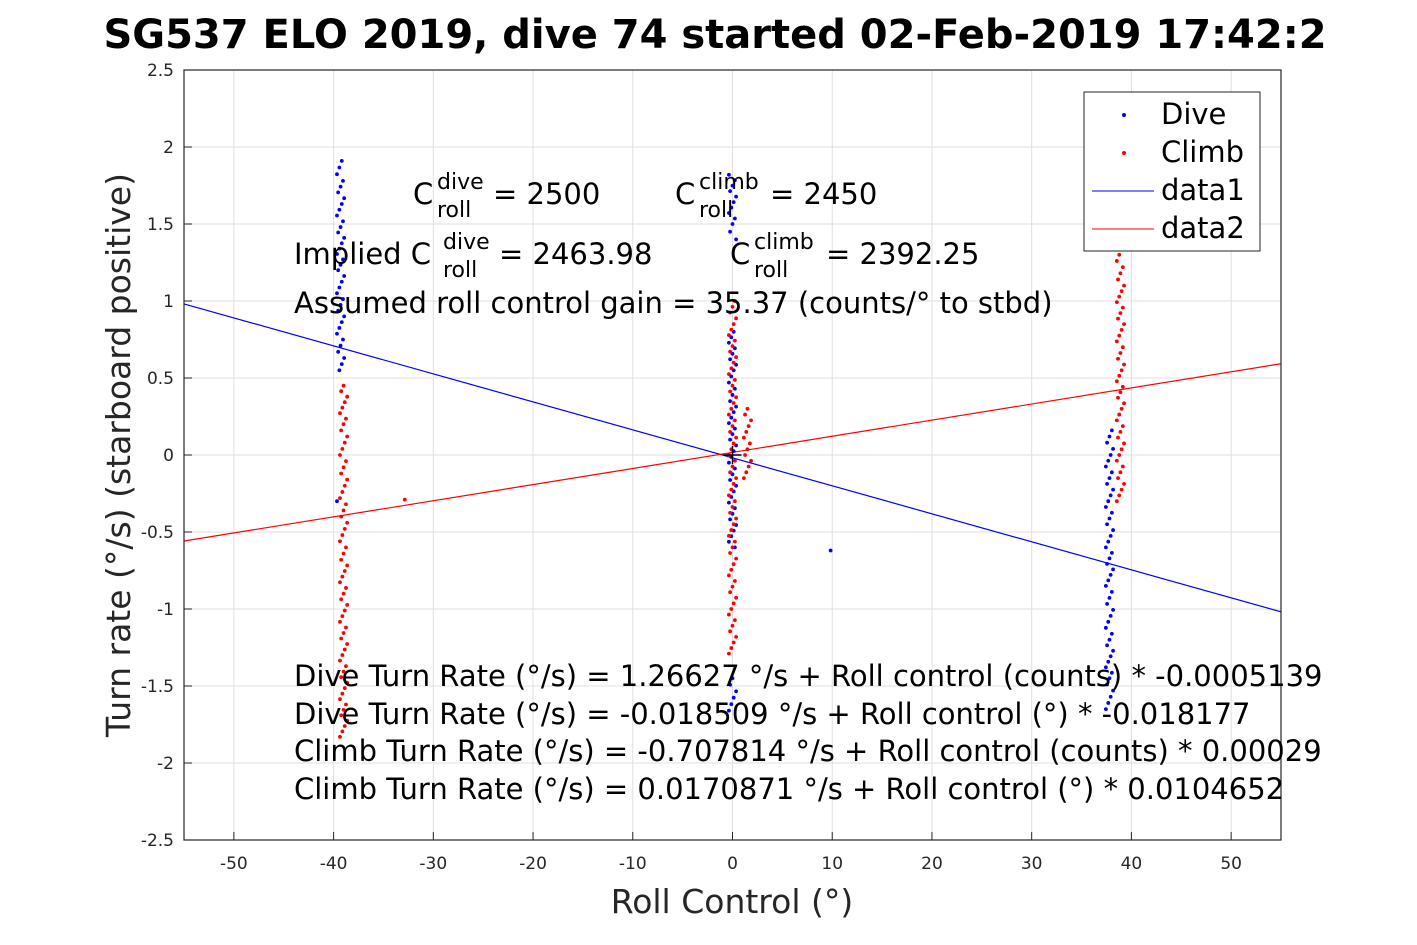 The height and width of the screenshot is (945, 1417). I want to click on x-tick-labels: -50 -40 -30 -20 -10 0 10 20 30 40 50, so click(731, 864).